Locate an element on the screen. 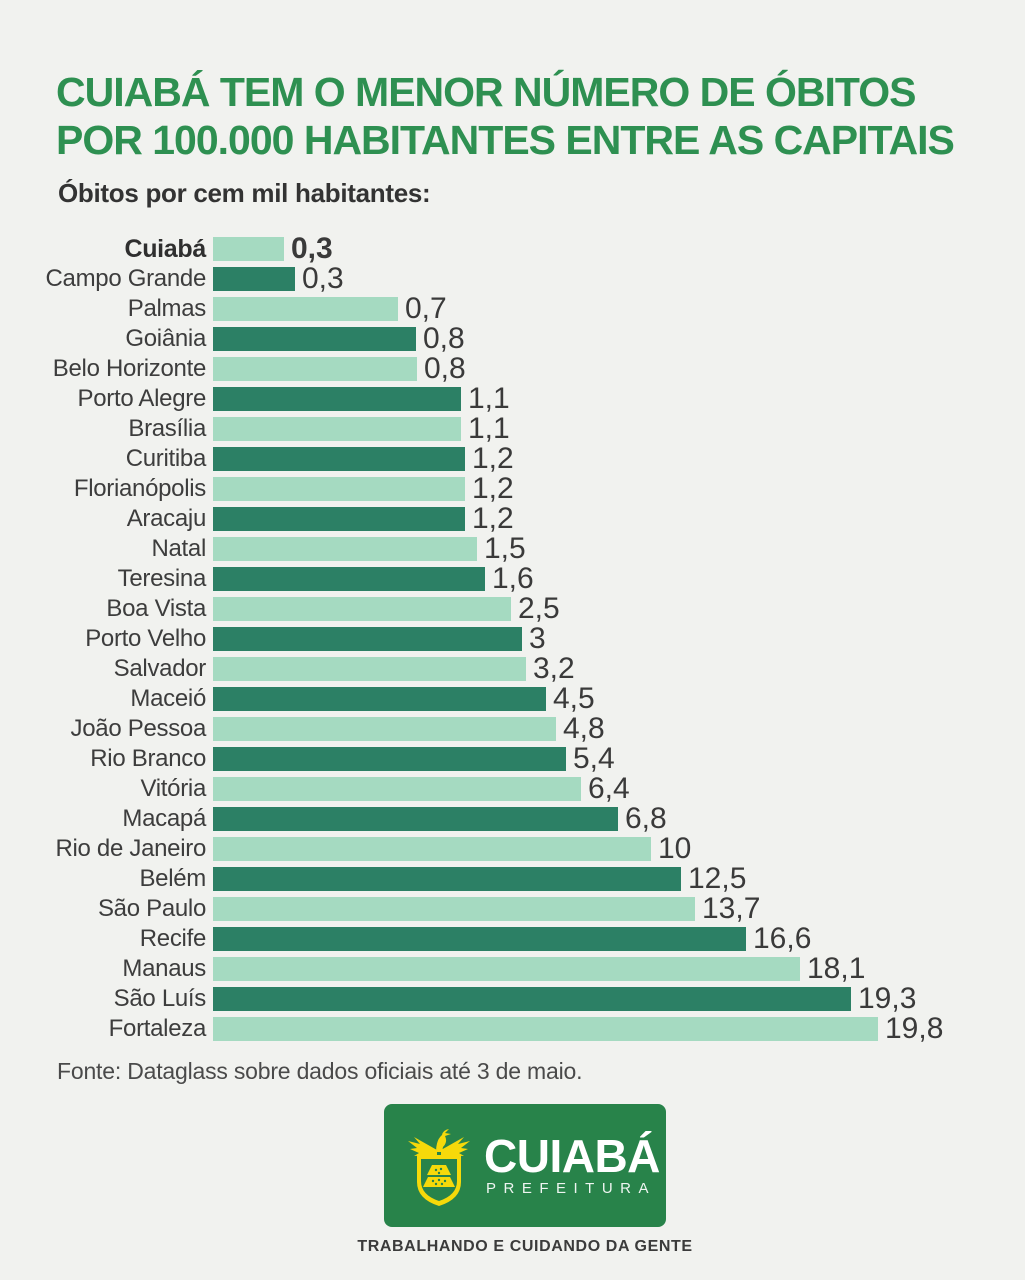  logo-text-block: CUIABÁ PREFEITURA is located at coordinates (572, 1165).